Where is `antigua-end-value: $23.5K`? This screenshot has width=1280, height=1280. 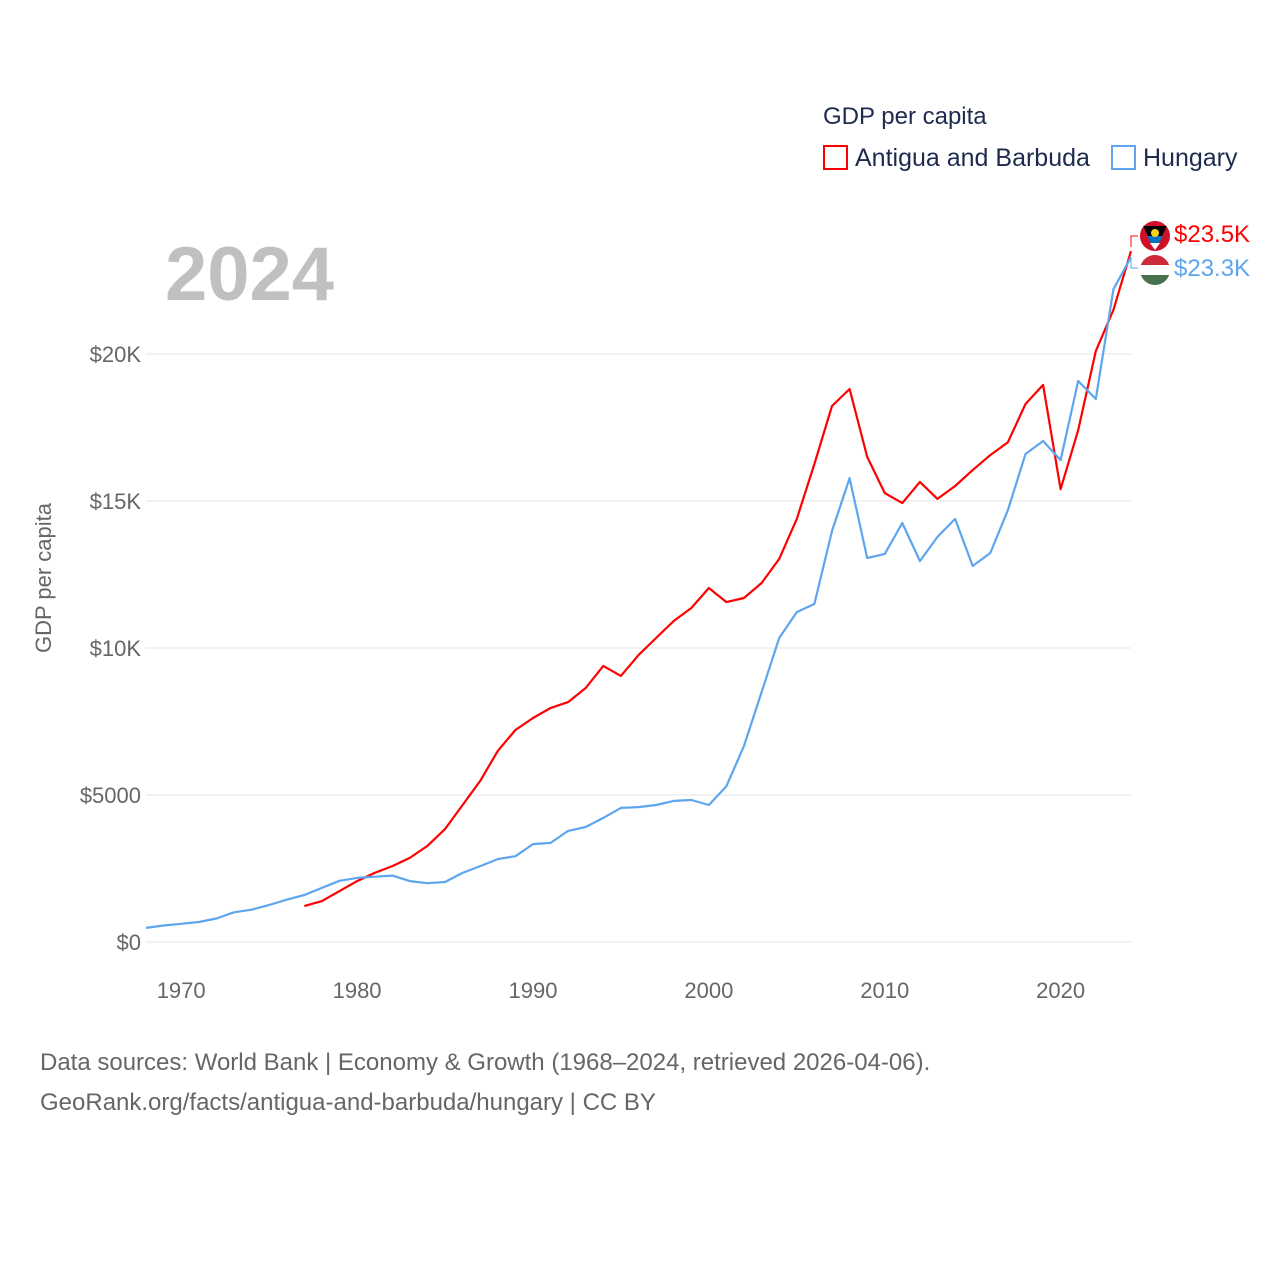 antigua-end-value: $23.5K is located at coordinates (1212, 234).